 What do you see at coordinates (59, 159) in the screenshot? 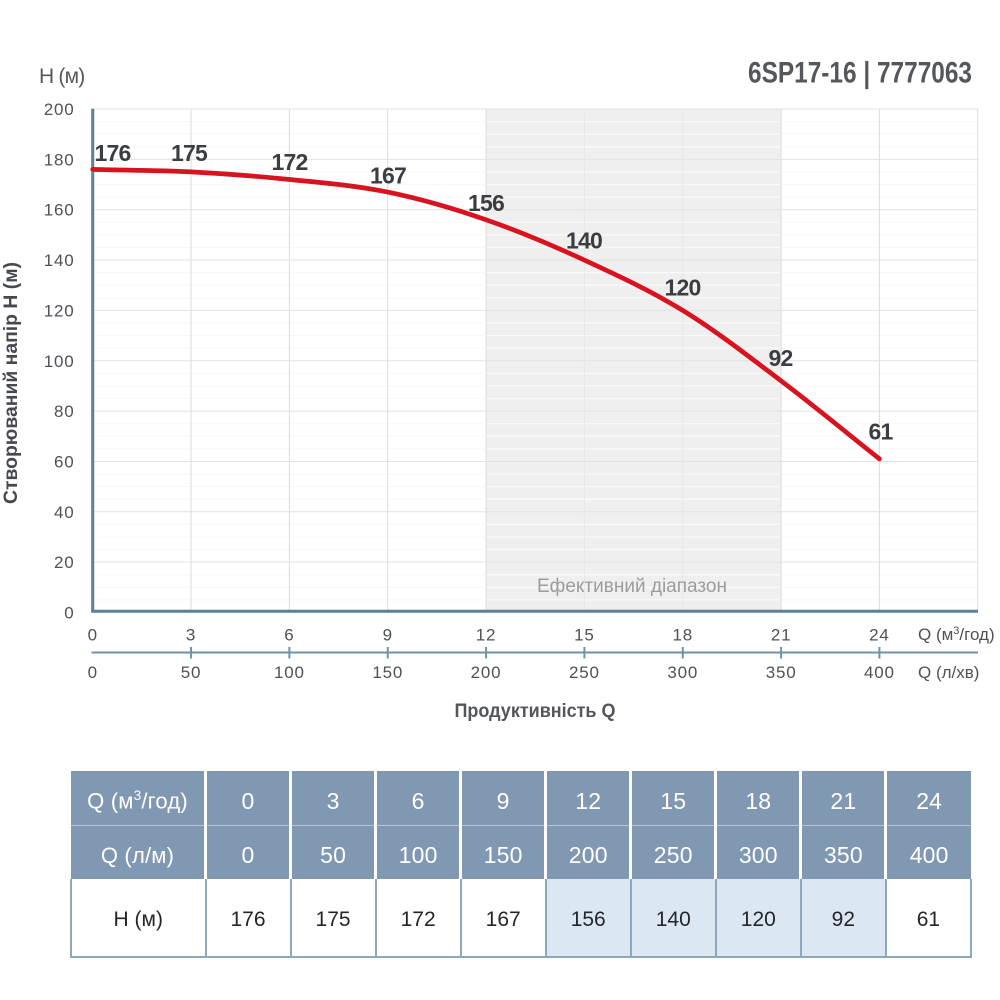
I see `svg-text: 180` at bounding box center [59, 159].